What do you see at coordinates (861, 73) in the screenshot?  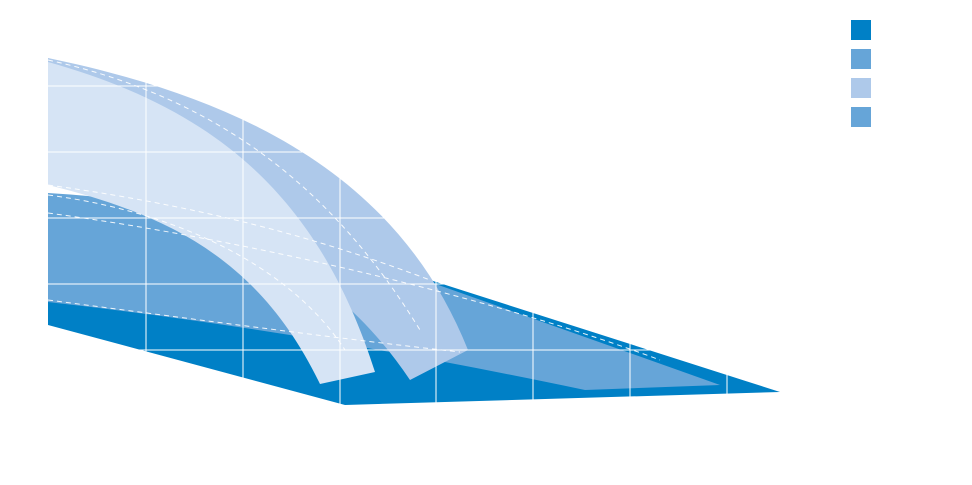 I see `legend` at bounding box center [861, 73].